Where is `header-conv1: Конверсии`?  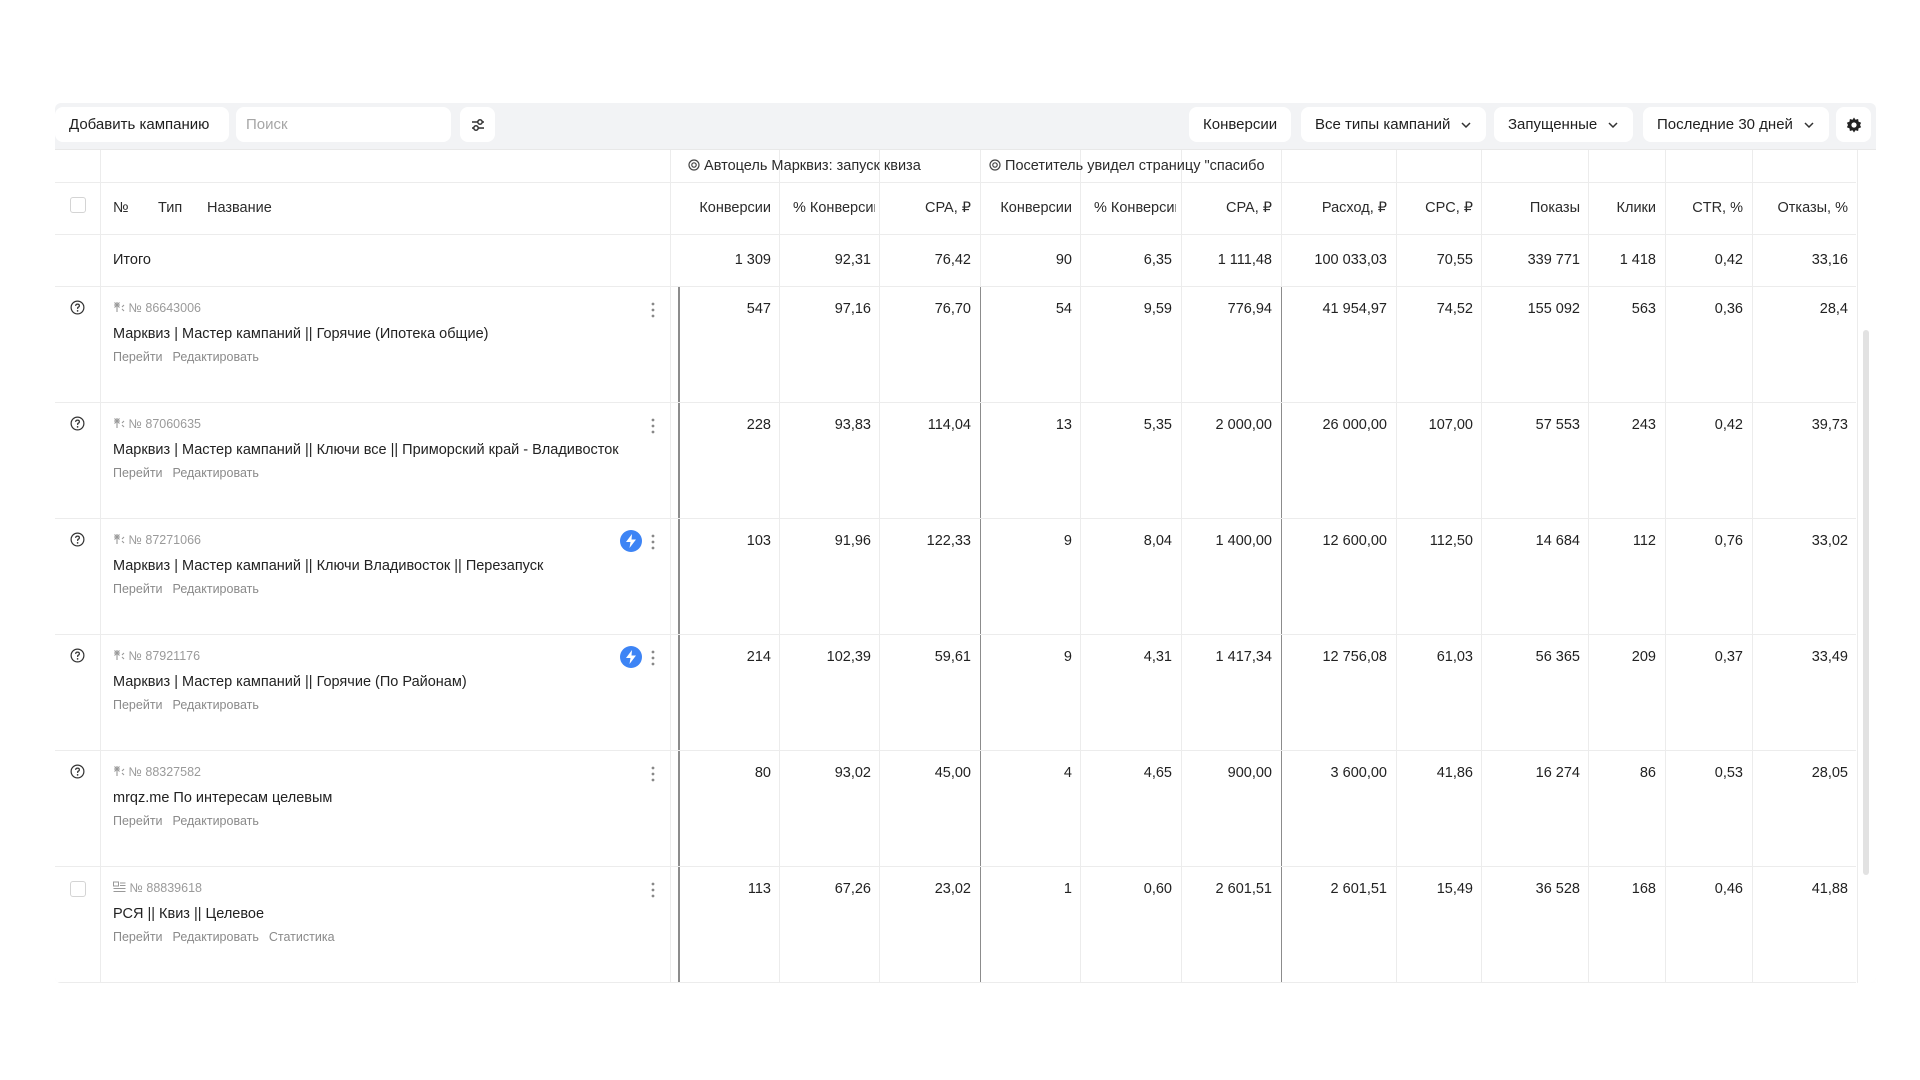
header-conv1: Конверсии is located at coordinates (735, 208).